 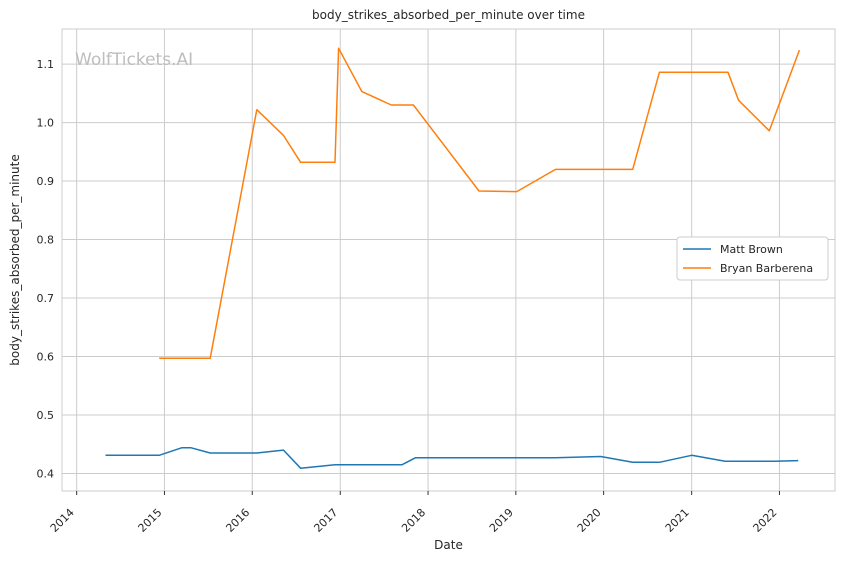 What do you see at coordinates (46, 181) in the screenshot?
I see `y-tick-label: 0.9` at bounding box center [46, 181].